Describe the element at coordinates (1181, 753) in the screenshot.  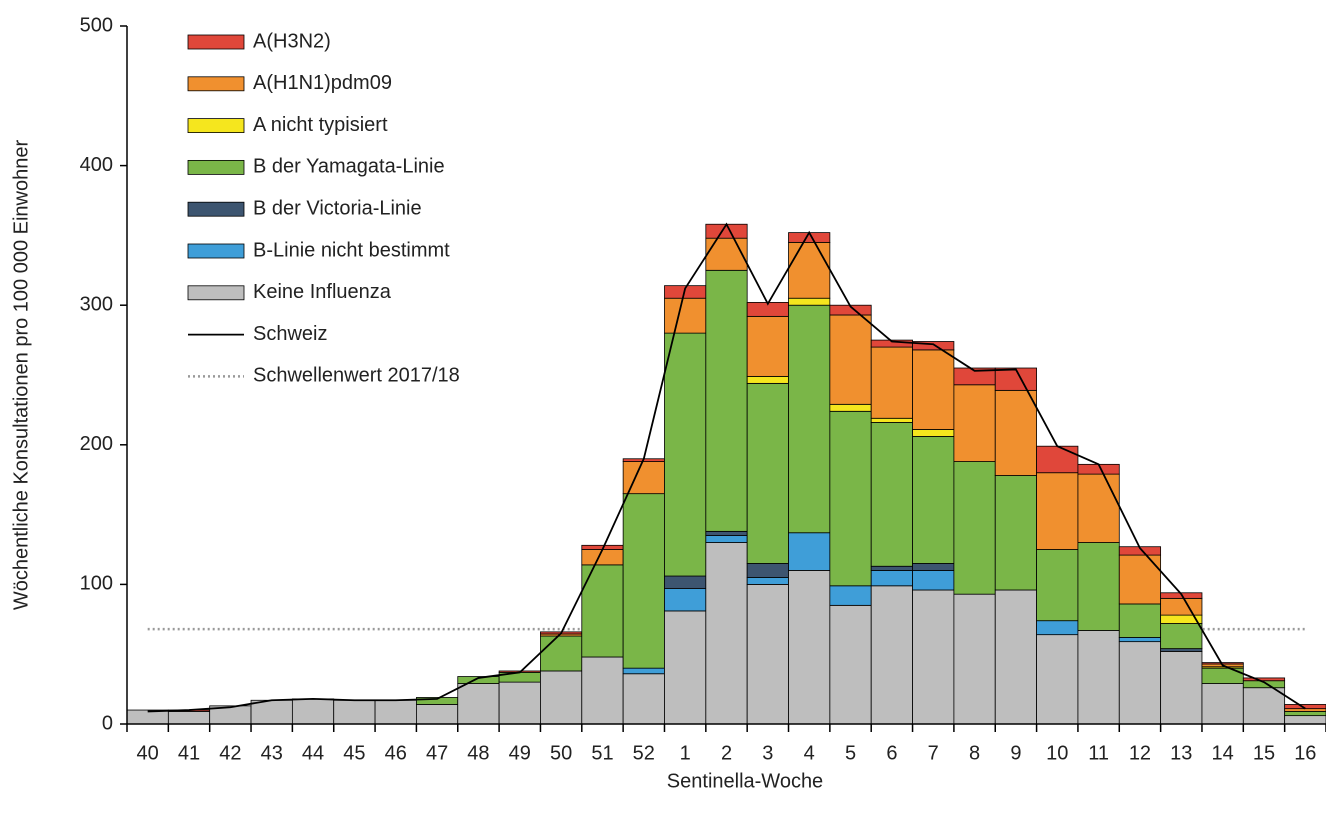
I see `x-tick-label: 13` at that location.